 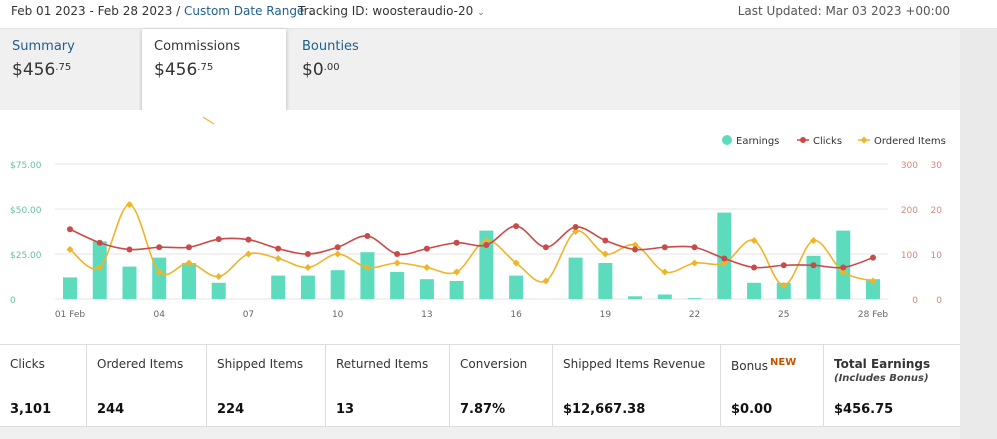 What do you see at coordinates (266, 386) in the screenshot?
I see `stat-shipped-items: Shipped Items 224` at bounding box center [266, 386].